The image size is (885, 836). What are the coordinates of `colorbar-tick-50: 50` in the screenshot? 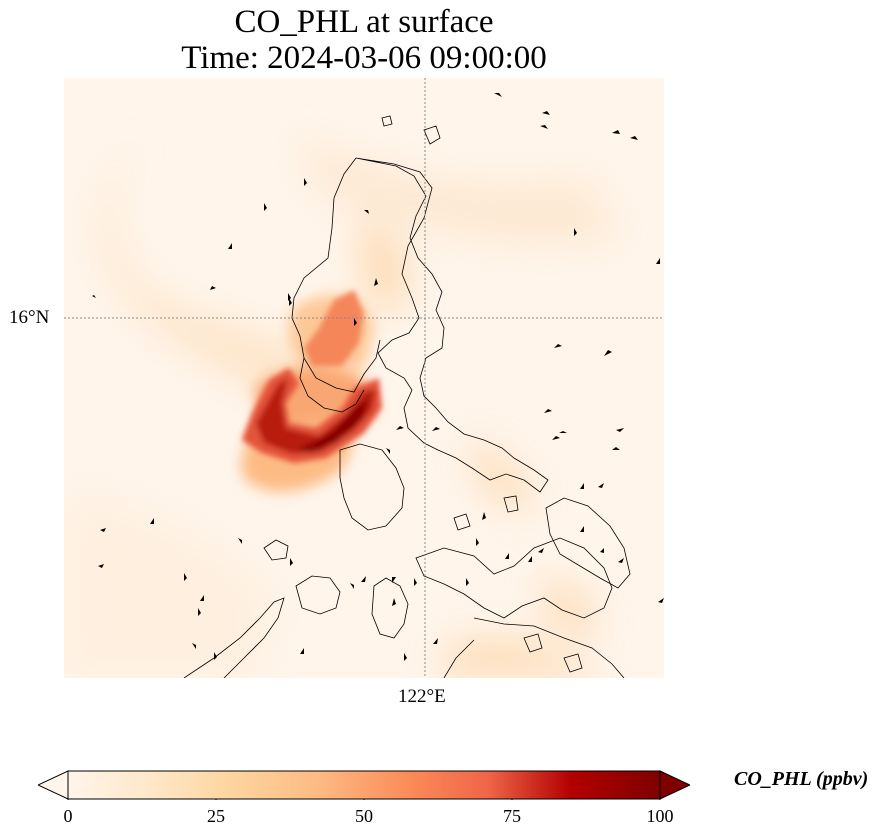 It's located at (364, 816).